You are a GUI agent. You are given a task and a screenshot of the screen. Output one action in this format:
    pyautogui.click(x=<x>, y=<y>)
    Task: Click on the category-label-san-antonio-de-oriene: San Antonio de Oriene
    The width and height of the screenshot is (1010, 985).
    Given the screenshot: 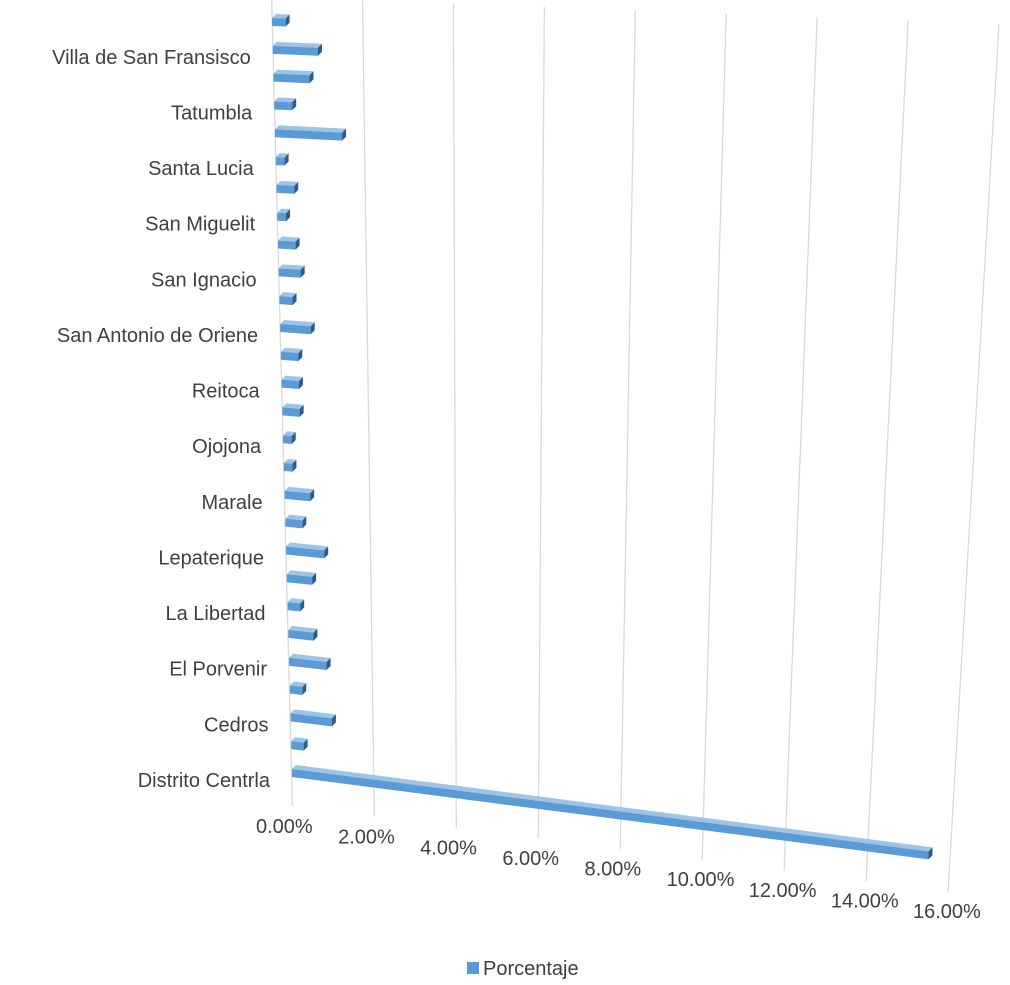 What is the action you would take?
    pyautogui.click(x=157, y=336)
    